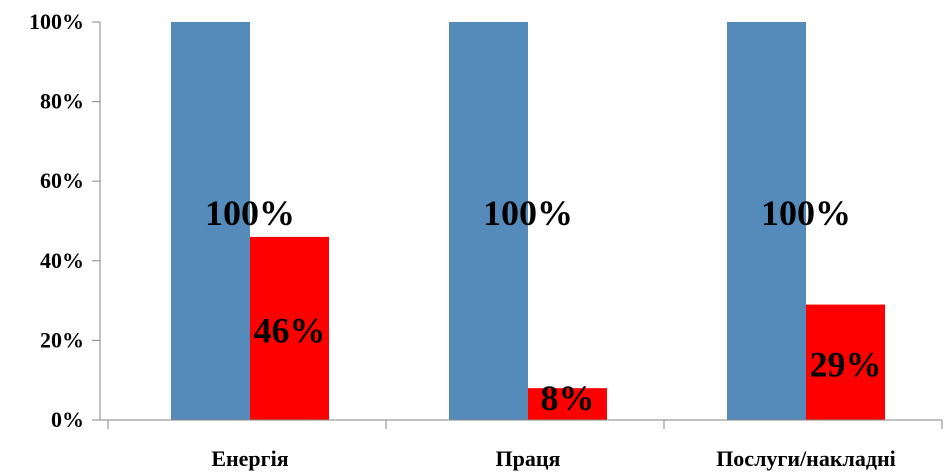 The width and height of the screenshot is (946, 475). What do you see at coordinates (65, 220) in the screenshot?
I see `y-axis: 0% 20% 40% 60% 80% 100%` at bounding box center [65, 220].